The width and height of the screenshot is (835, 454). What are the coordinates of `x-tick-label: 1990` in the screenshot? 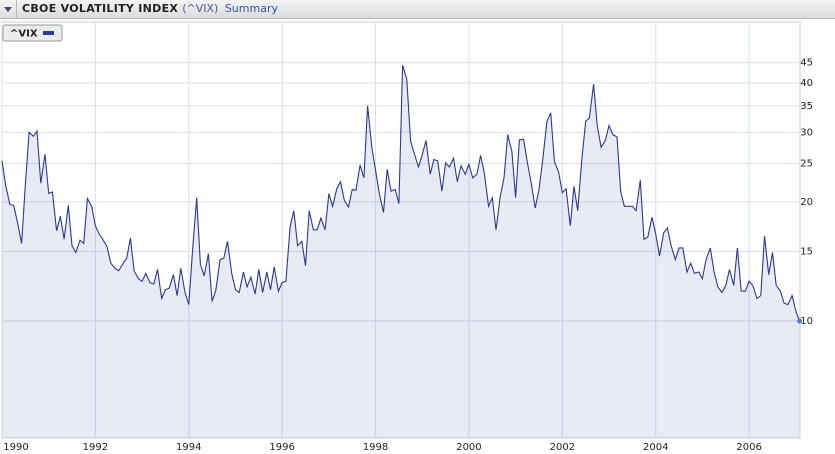 It's located at (15, 447).